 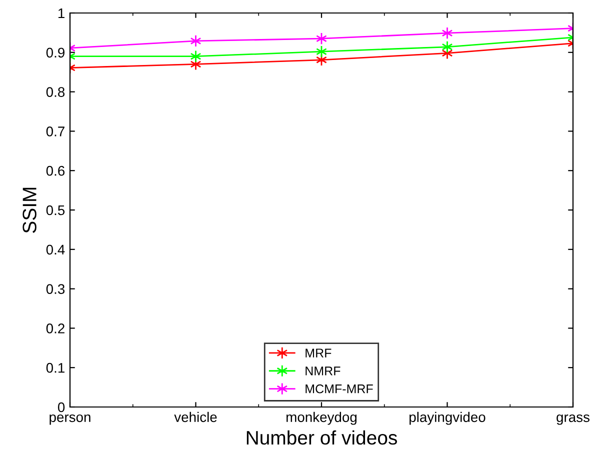 I want to click on y-tick-label: 0.8, so click(x=55, y=92).